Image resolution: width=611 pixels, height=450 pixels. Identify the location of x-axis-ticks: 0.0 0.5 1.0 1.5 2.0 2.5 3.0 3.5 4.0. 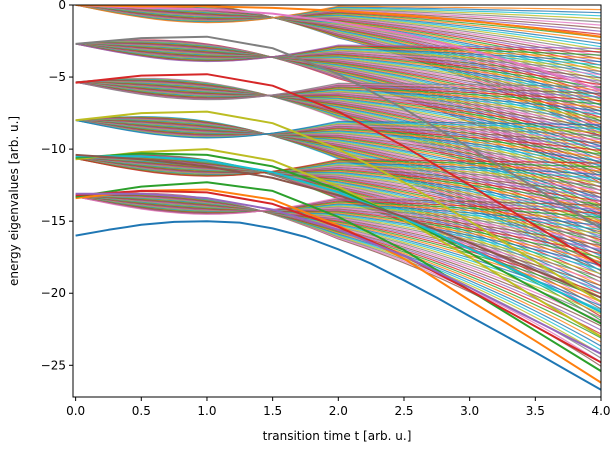
(338, 407).